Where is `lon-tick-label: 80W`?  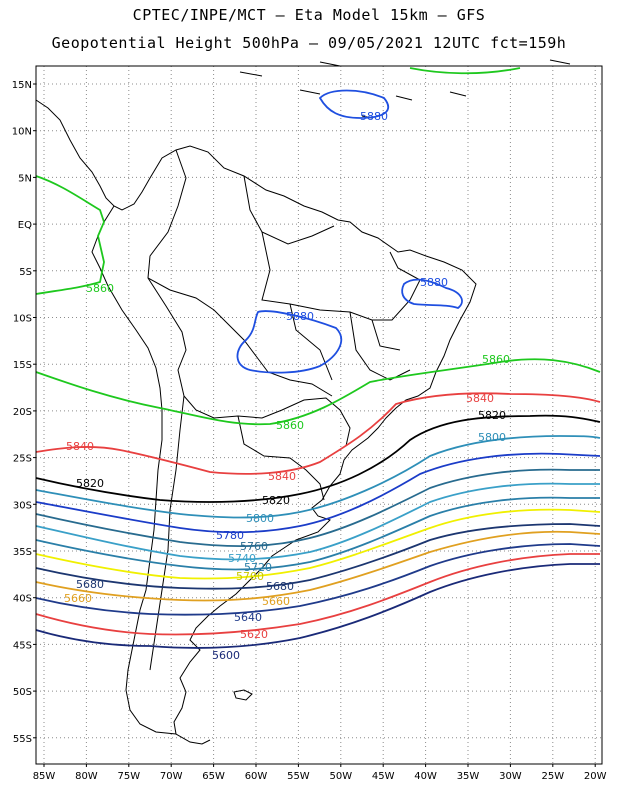
lon-tick-label: 80W is located at coordinates (86, 776).